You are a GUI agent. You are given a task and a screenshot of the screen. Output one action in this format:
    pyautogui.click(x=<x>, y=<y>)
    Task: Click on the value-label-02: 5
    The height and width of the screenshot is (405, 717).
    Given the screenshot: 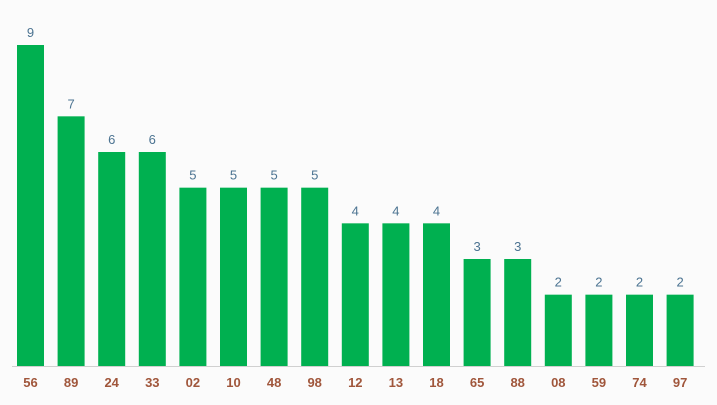 What is the action you would take?
    pyautogui.click(x=192, y=175)
    